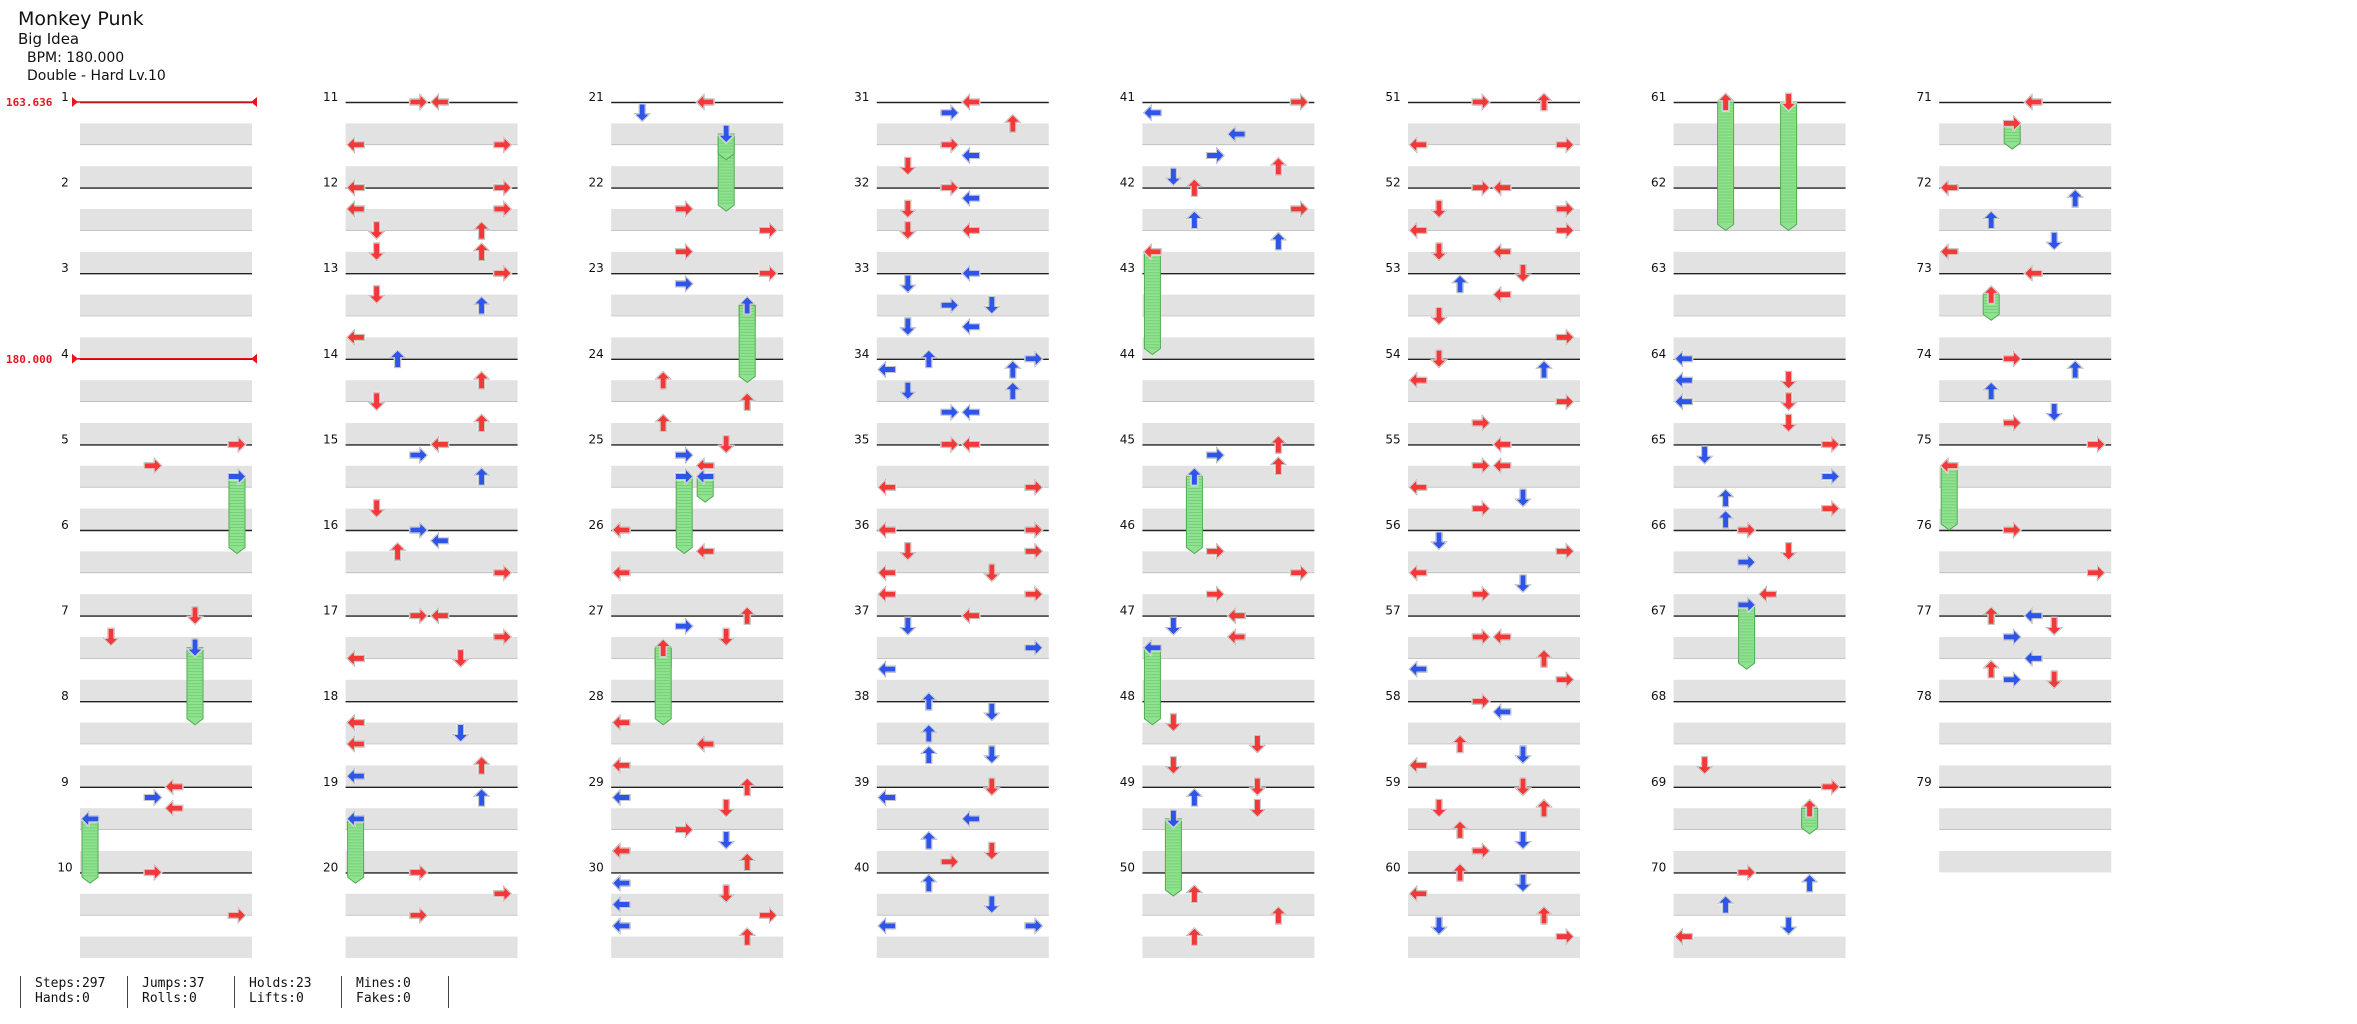 Image resolution: width=2357 pixels, height=1024 pixels. I want to click on measure-number: 44, so click(1127, 354).